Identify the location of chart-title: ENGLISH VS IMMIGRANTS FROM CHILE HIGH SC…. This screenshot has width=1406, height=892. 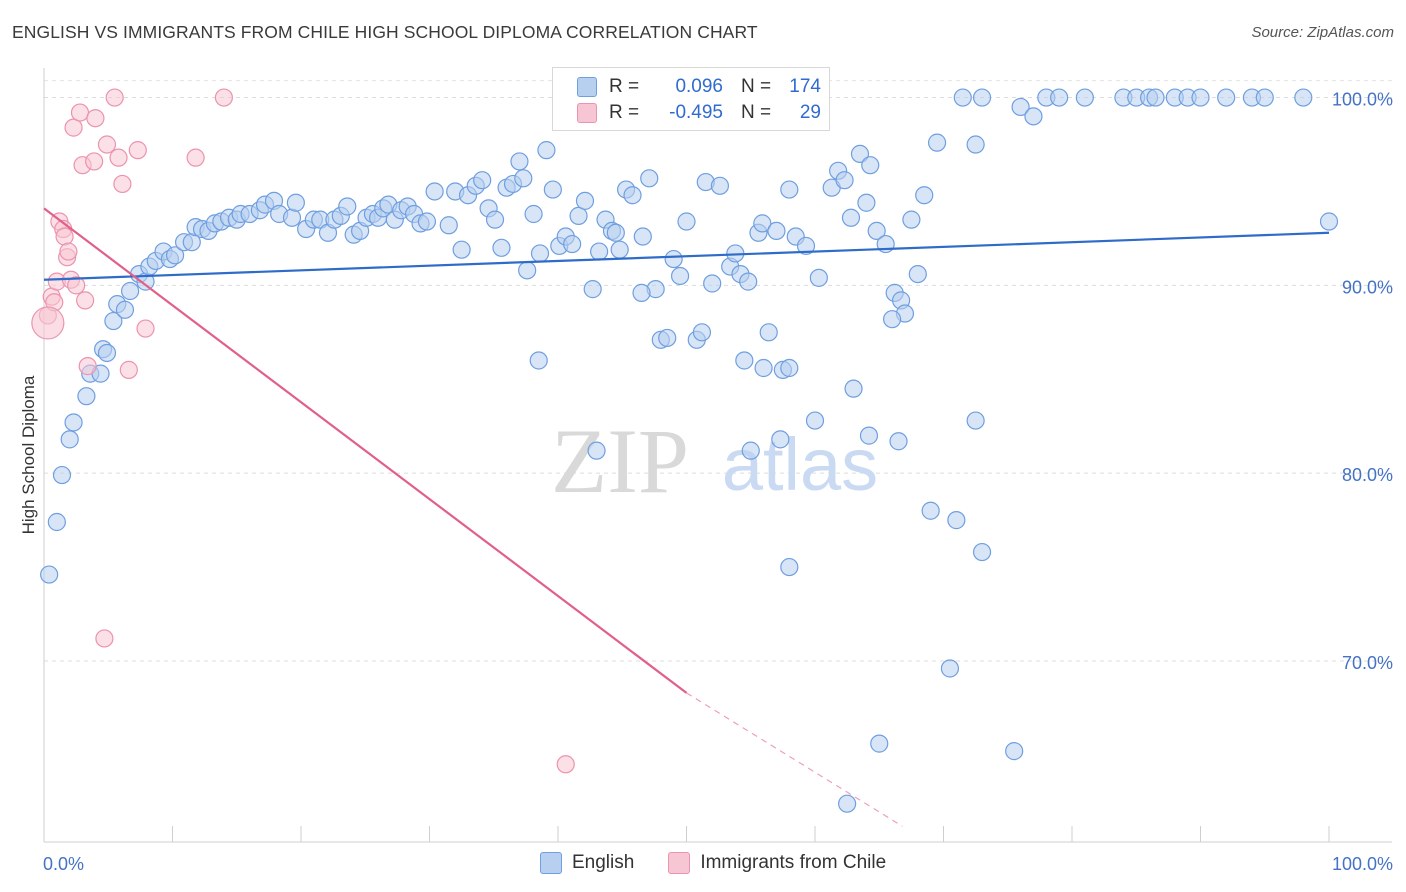
(385, 32).